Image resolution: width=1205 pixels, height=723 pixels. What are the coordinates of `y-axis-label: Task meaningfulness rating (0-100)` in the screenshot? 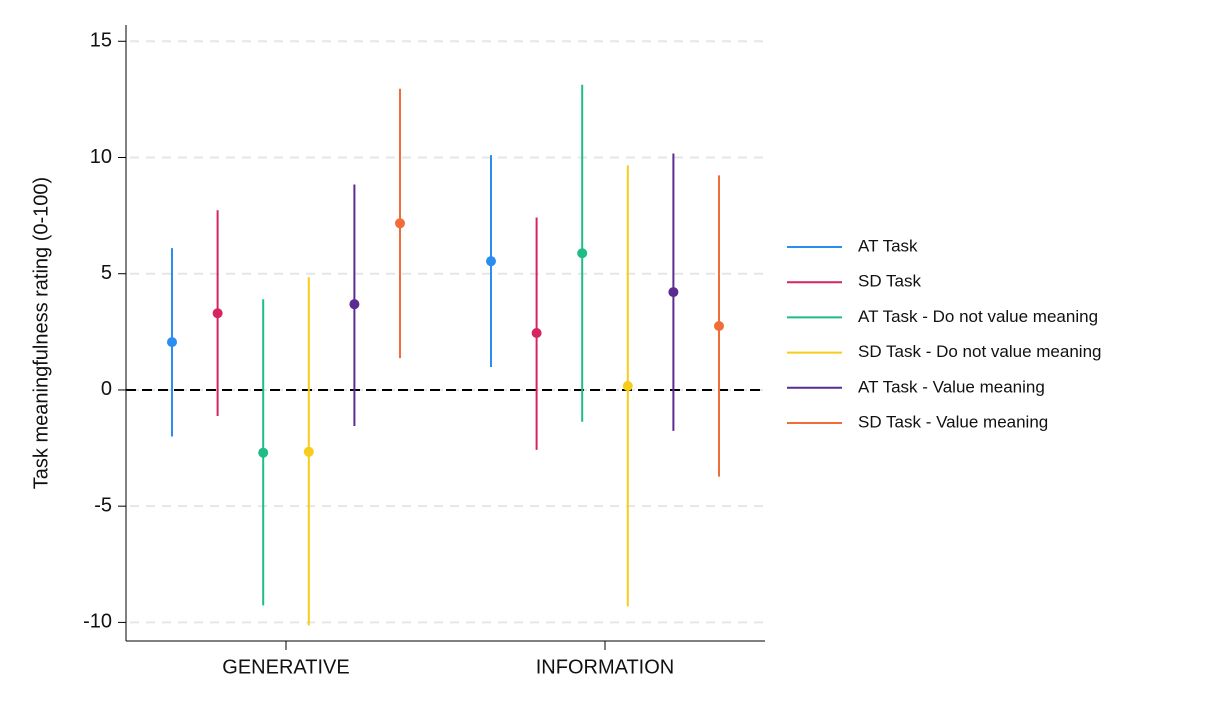 It's located at (41, 333).